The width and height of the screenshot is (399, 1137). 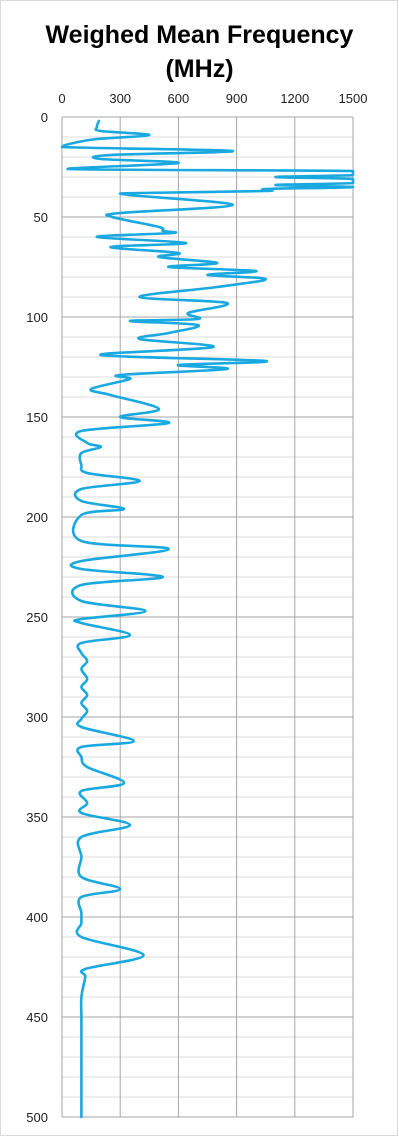 I want to click on y-tick-label: 0, so click(x=44, y=117).